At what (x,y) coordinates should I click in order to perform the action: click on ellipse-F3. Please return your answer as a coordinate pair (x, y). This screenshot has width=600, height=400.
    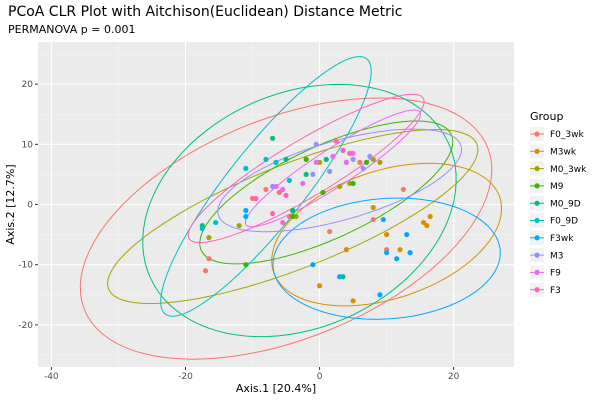
    Looking at the image, I should click on (306, 168).